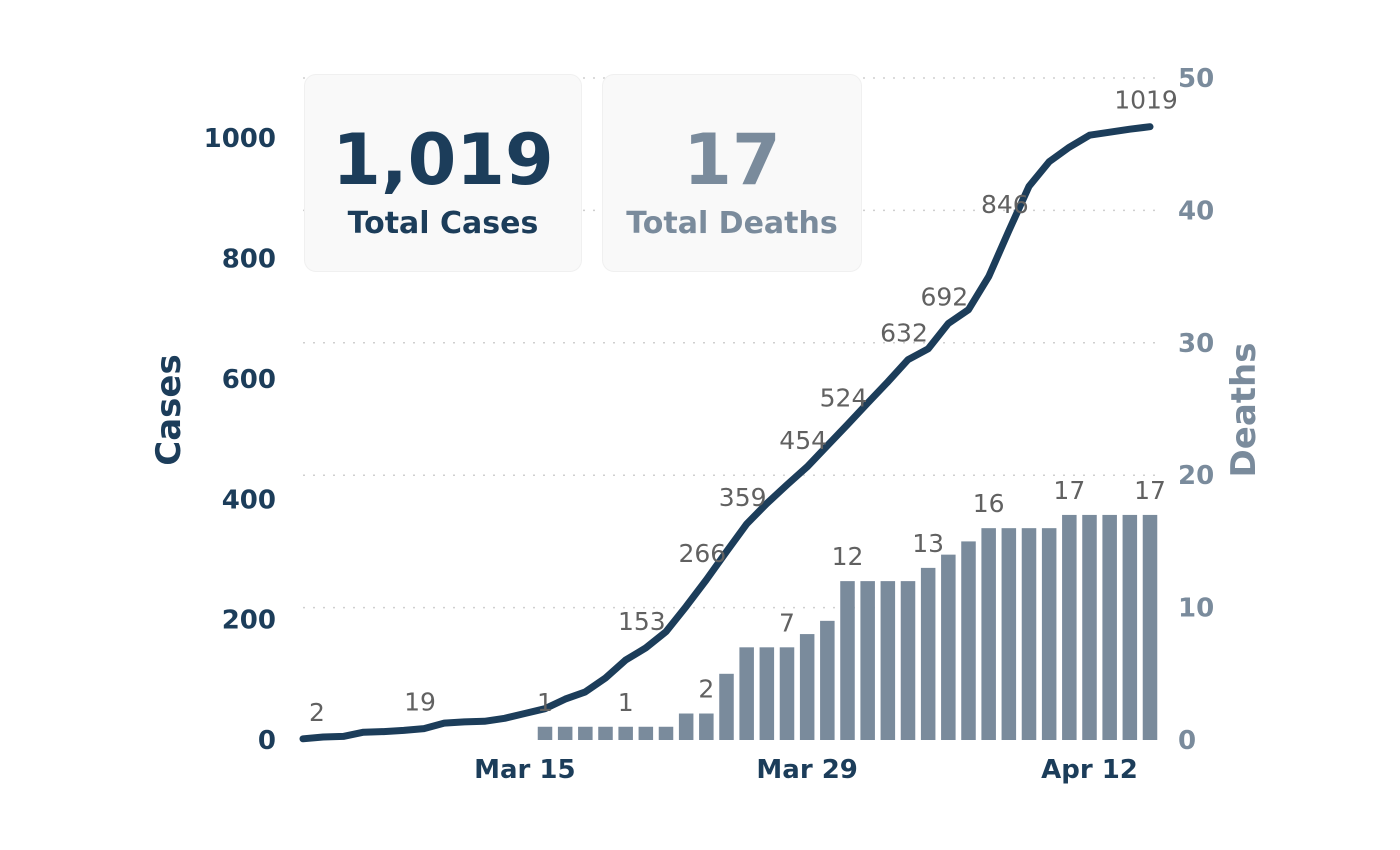  I want to click on left-tick-label: 400, so click(249, 500).